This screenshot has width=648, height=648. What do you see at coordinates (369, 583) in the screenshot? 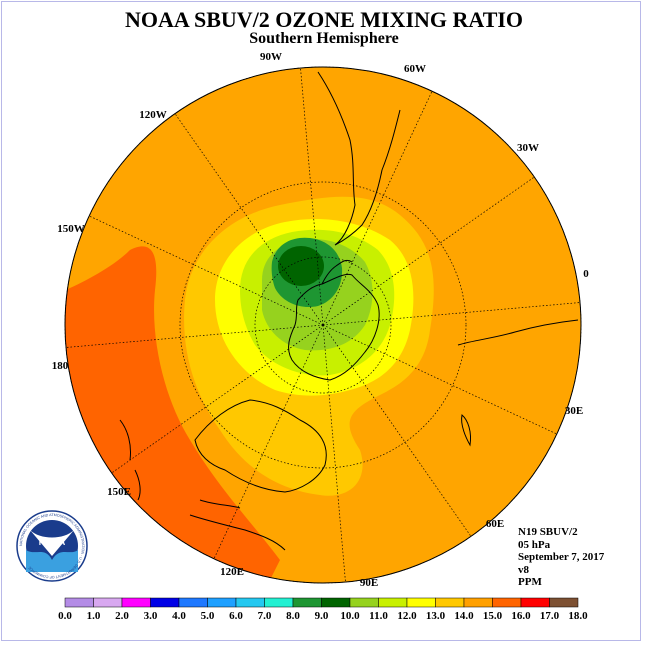
I see `longitude-label: 90E` at bounding box center [369, 583].